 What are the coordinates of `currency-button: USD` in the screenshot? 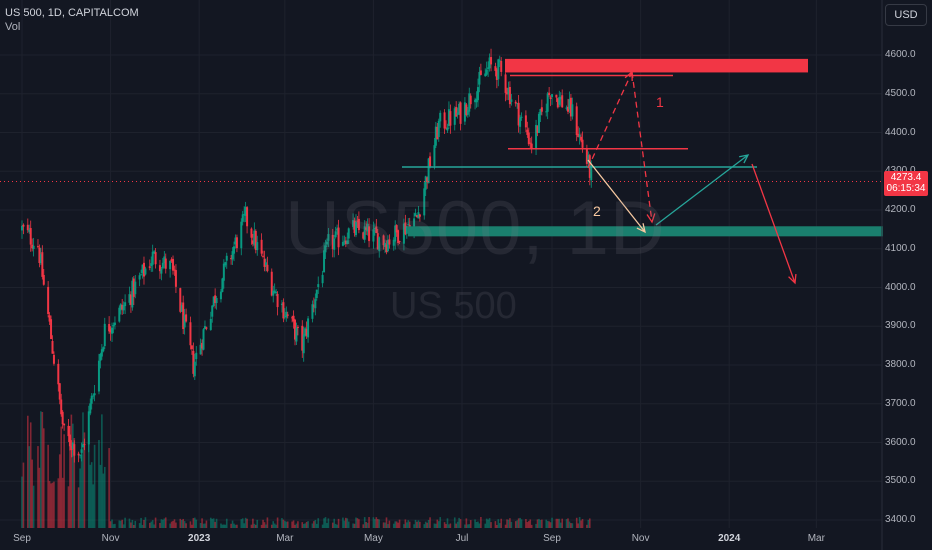 It's located at (906, 15).